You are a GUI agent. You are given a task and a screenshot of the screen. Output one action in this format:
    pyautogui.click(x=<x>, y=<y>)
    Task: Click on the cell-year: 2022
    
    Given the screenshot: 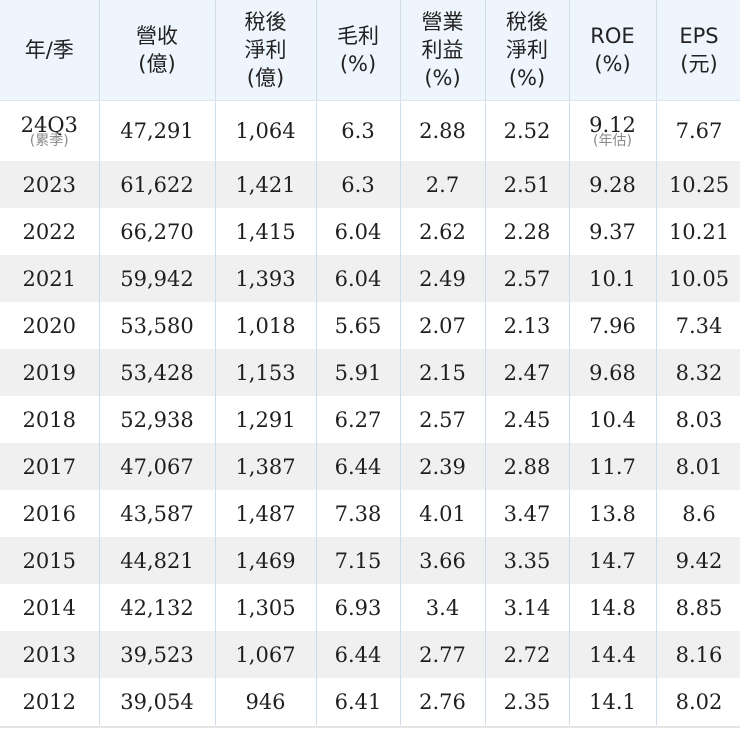 What is the action you would take?
    pyautogui.click(x=50, y=231)
    